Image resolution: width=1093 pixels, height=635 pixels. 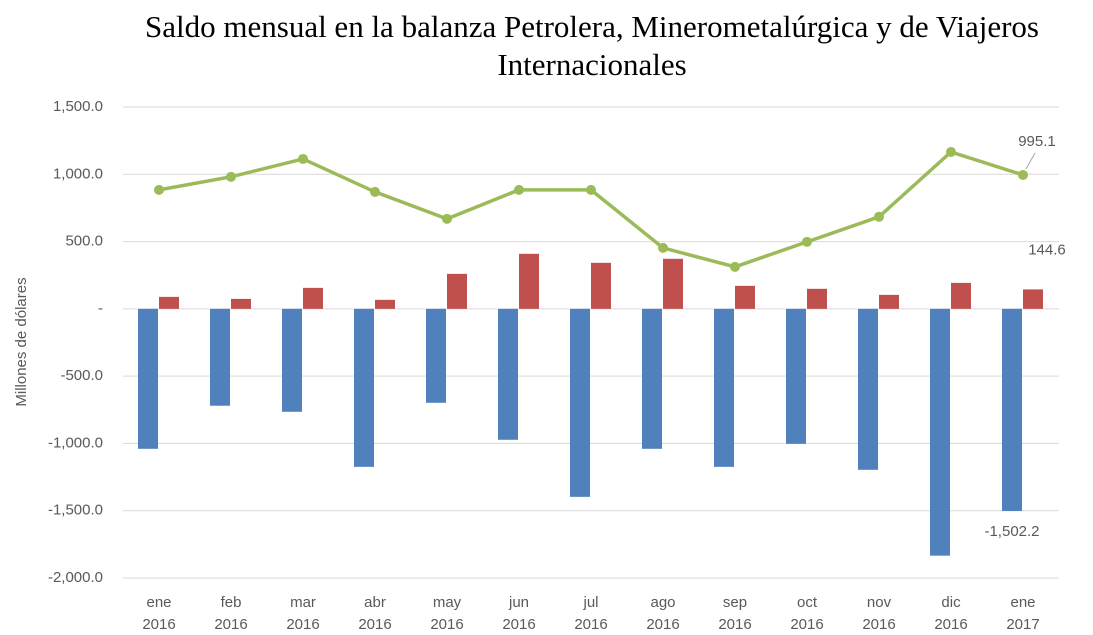 I want to click on leader-line, so click(x=1030, y=161).